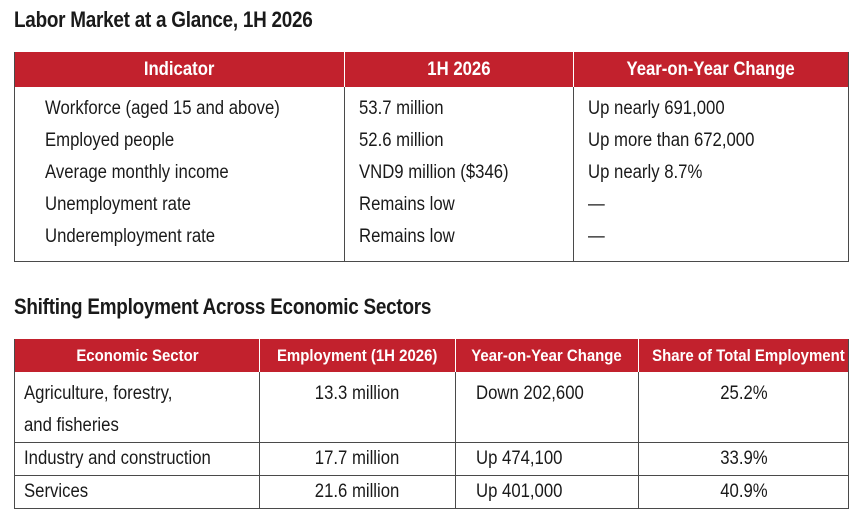  What do you see at coordinates (743, 355) in the screenshot?
I see `header-share: Share of Total Employment` at bounding box center [743, 355].